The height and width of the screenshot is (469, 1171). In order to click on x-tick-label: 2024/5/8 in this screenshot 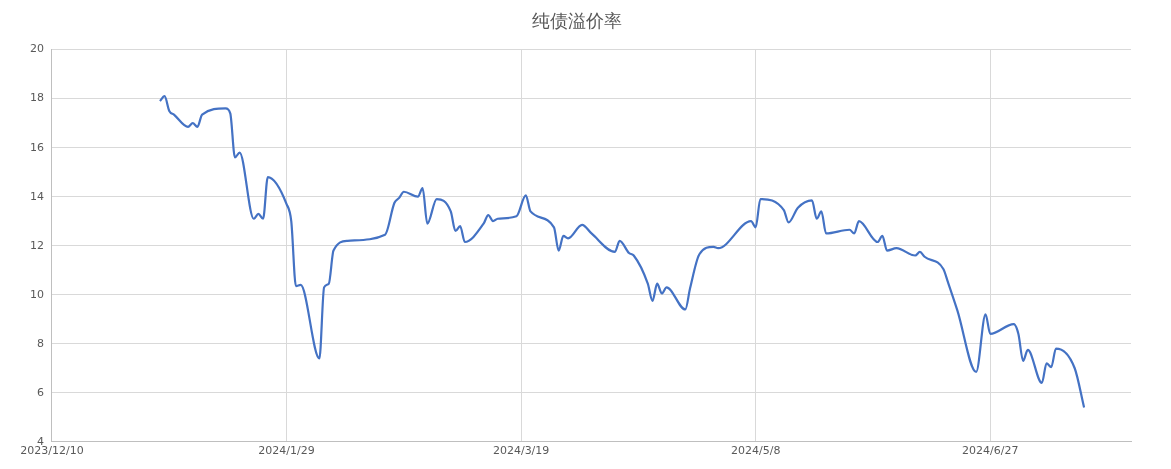, I will do `click(755, 451)`.